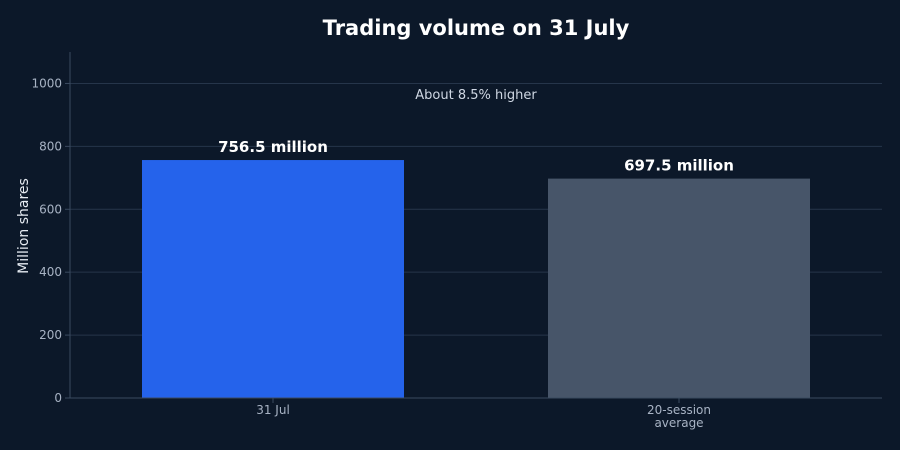 This screenshot has height=450, width=900. I want to click on y-tick-label-600: 600, so click(50, 209).